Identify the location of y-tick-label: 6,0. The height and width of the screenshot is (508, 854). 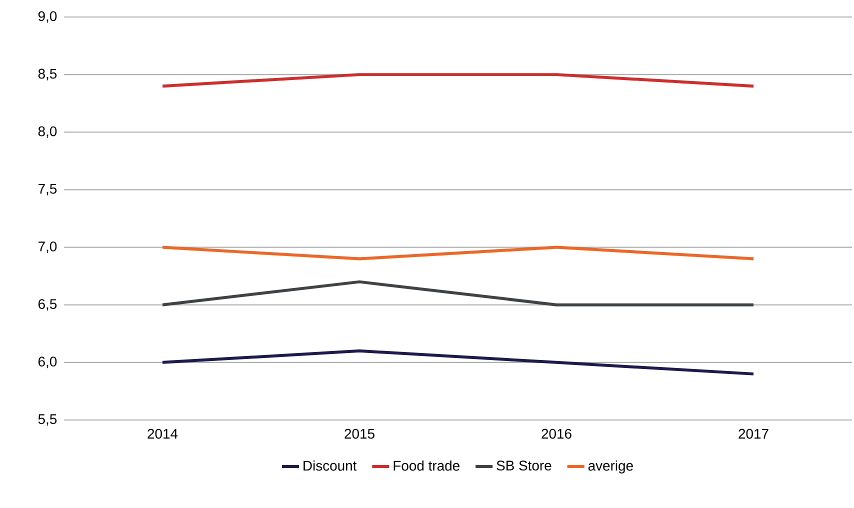
(47, 362).